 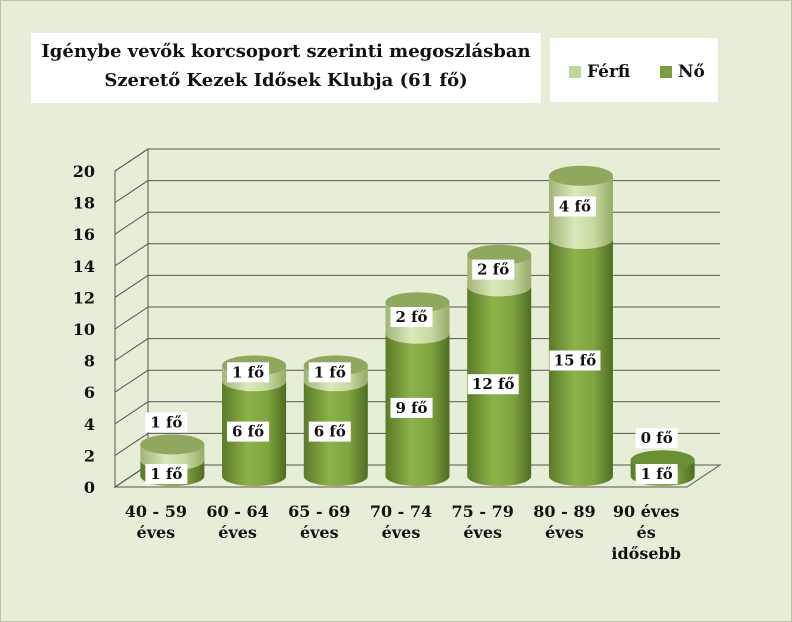 I want to click on legend-item-ferfi: Férfi, so click(x=599, y=72).